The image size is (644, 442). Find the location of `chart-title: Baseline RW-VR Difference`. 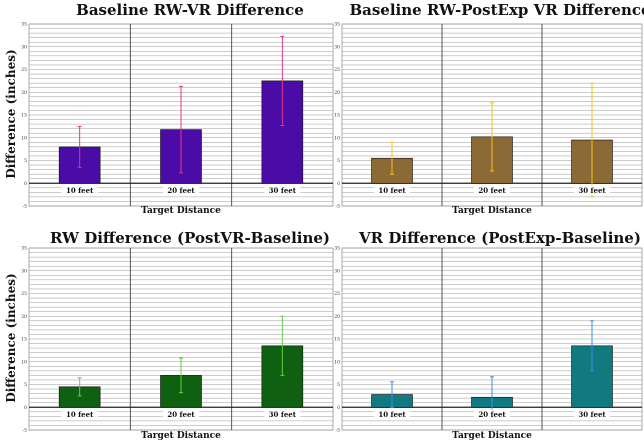

chart-title: Baseline RW-VR Difference is located at coordinates (190, 10).